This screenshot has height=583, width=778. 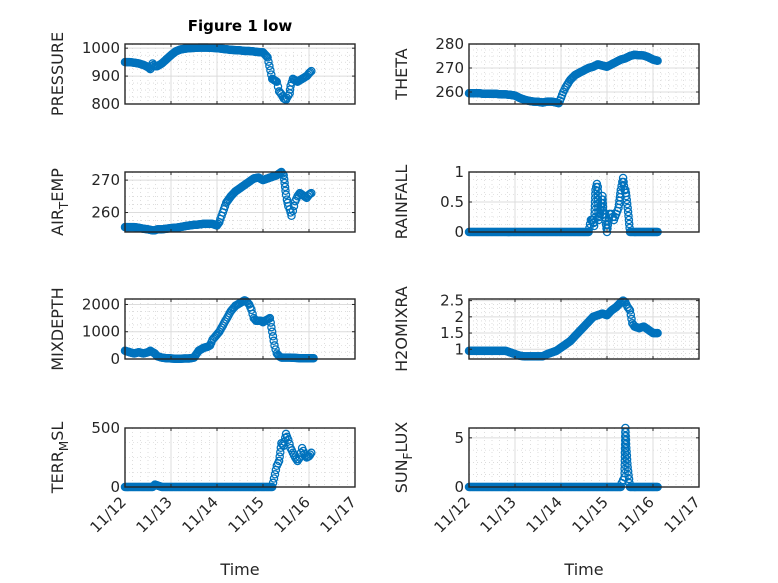 I want to click on ylabel-subscript: F, so click(x=408, y=455).